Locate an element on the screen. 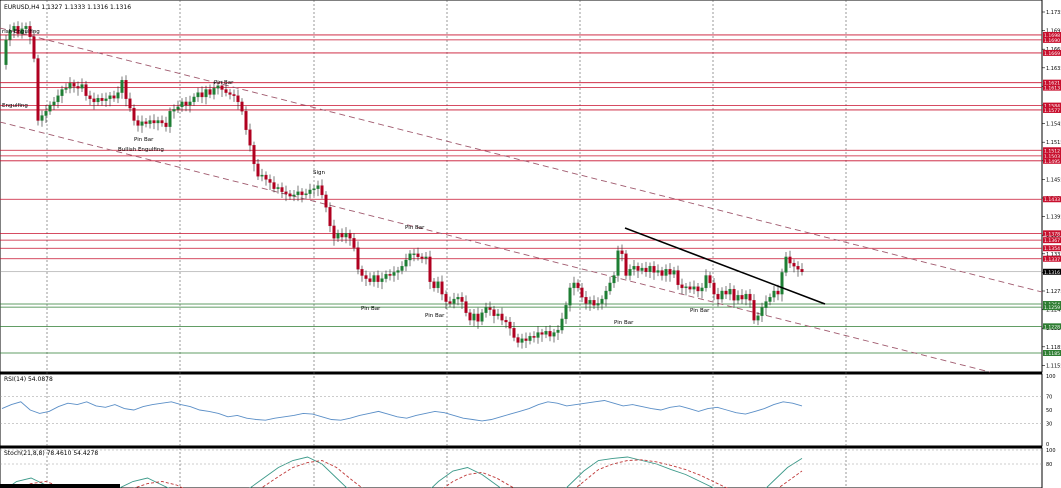  level-tag-label: 1.1367 is located at coordinates (1052, 241).